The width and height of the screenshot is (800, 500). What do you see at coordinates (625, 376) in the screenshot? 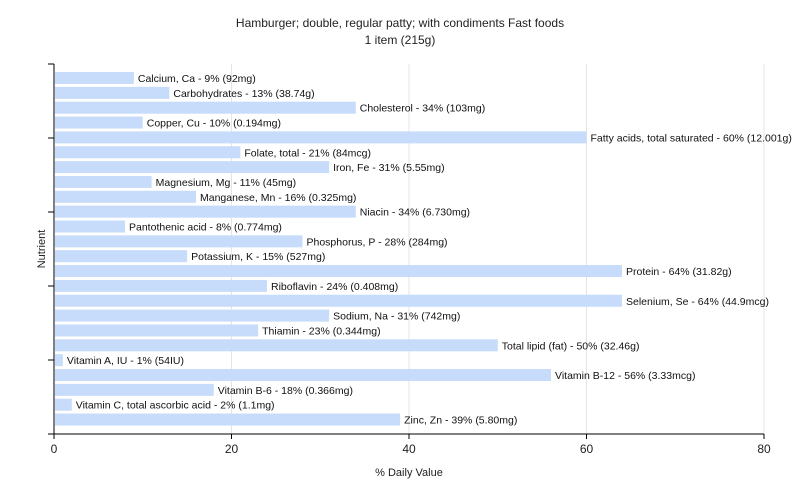
I see `bar-label: Vitamin B-12 - 56% (3.33mcg)` at bounding box center [625, 376].